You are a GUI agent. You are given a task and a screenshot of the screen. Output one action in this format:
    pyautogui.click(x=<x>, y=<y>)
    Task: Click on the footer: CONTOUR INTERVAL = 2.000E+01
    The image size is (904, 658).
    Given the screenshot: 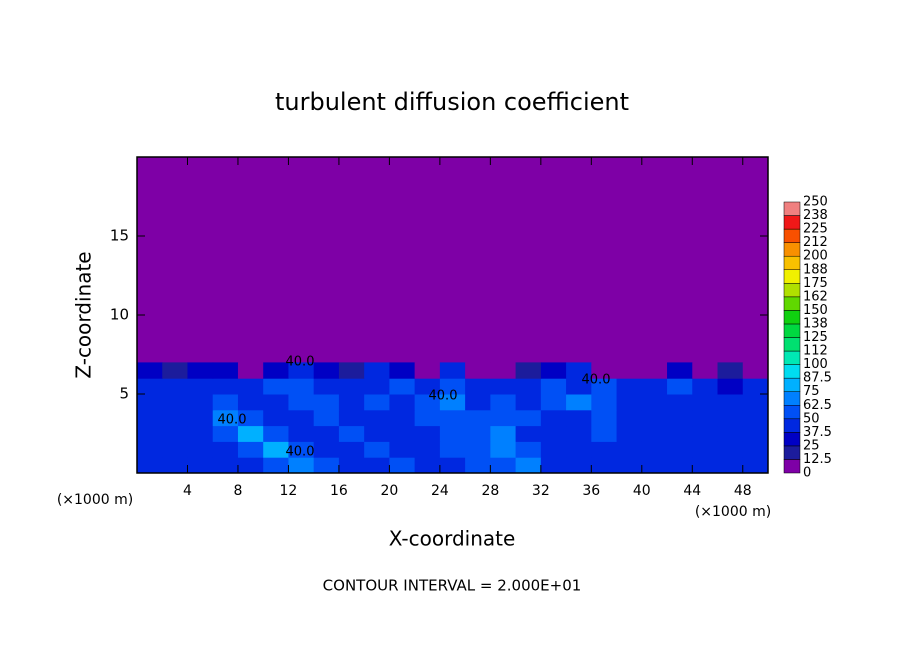 What is the action you would take?
    pyautogui.click(x=452, y=586)
    